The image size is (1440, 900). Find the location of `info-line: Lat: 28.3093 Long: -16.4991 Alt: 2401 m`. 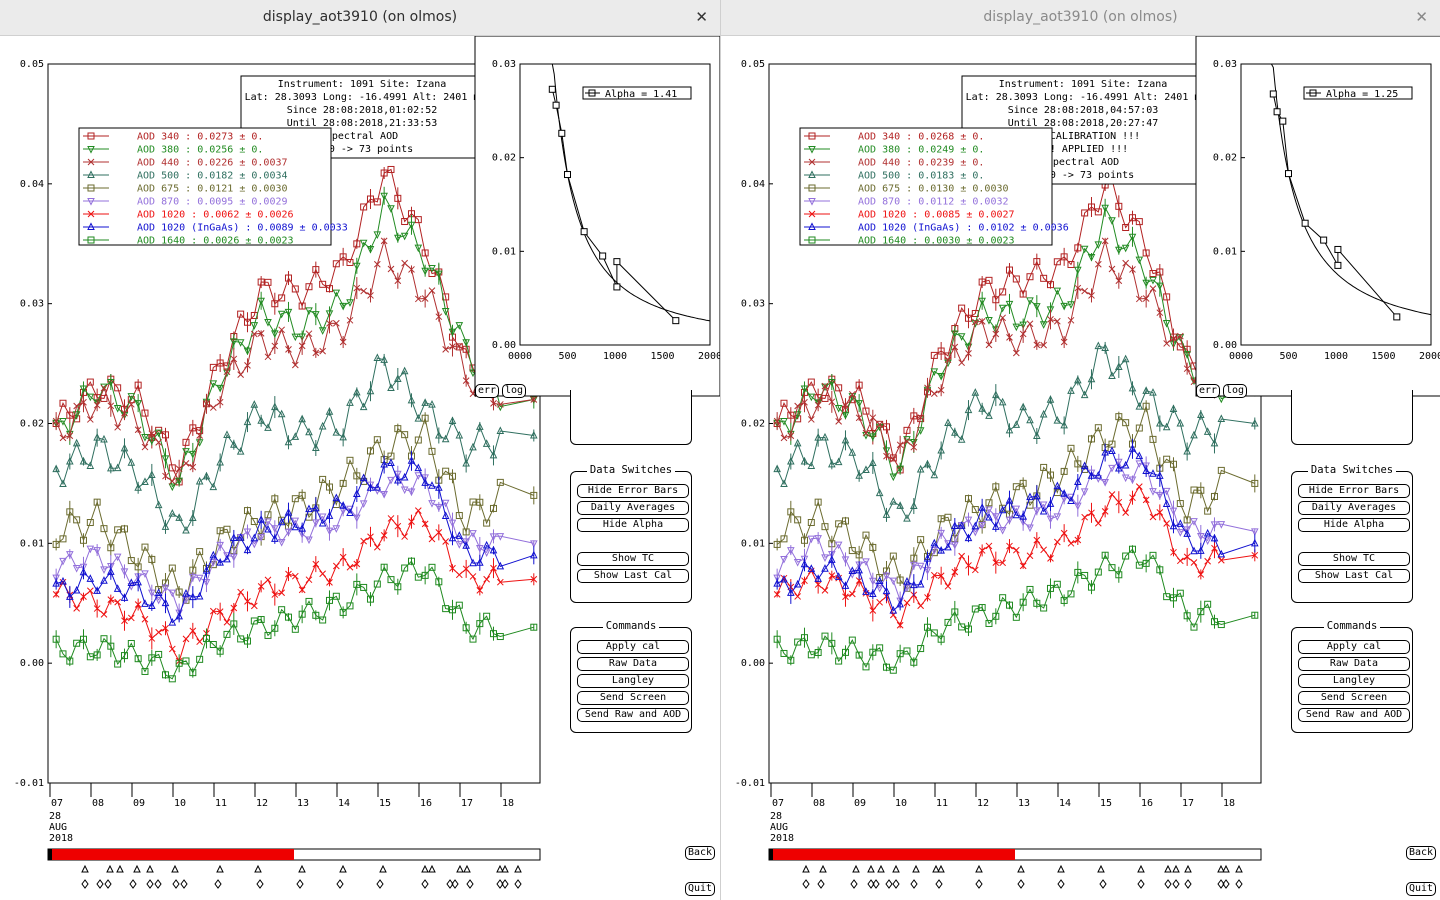

info-line: Lat: 28.3093 Long: -16.4991 Alt: 2401 m is located at coordinates (1083, 97).